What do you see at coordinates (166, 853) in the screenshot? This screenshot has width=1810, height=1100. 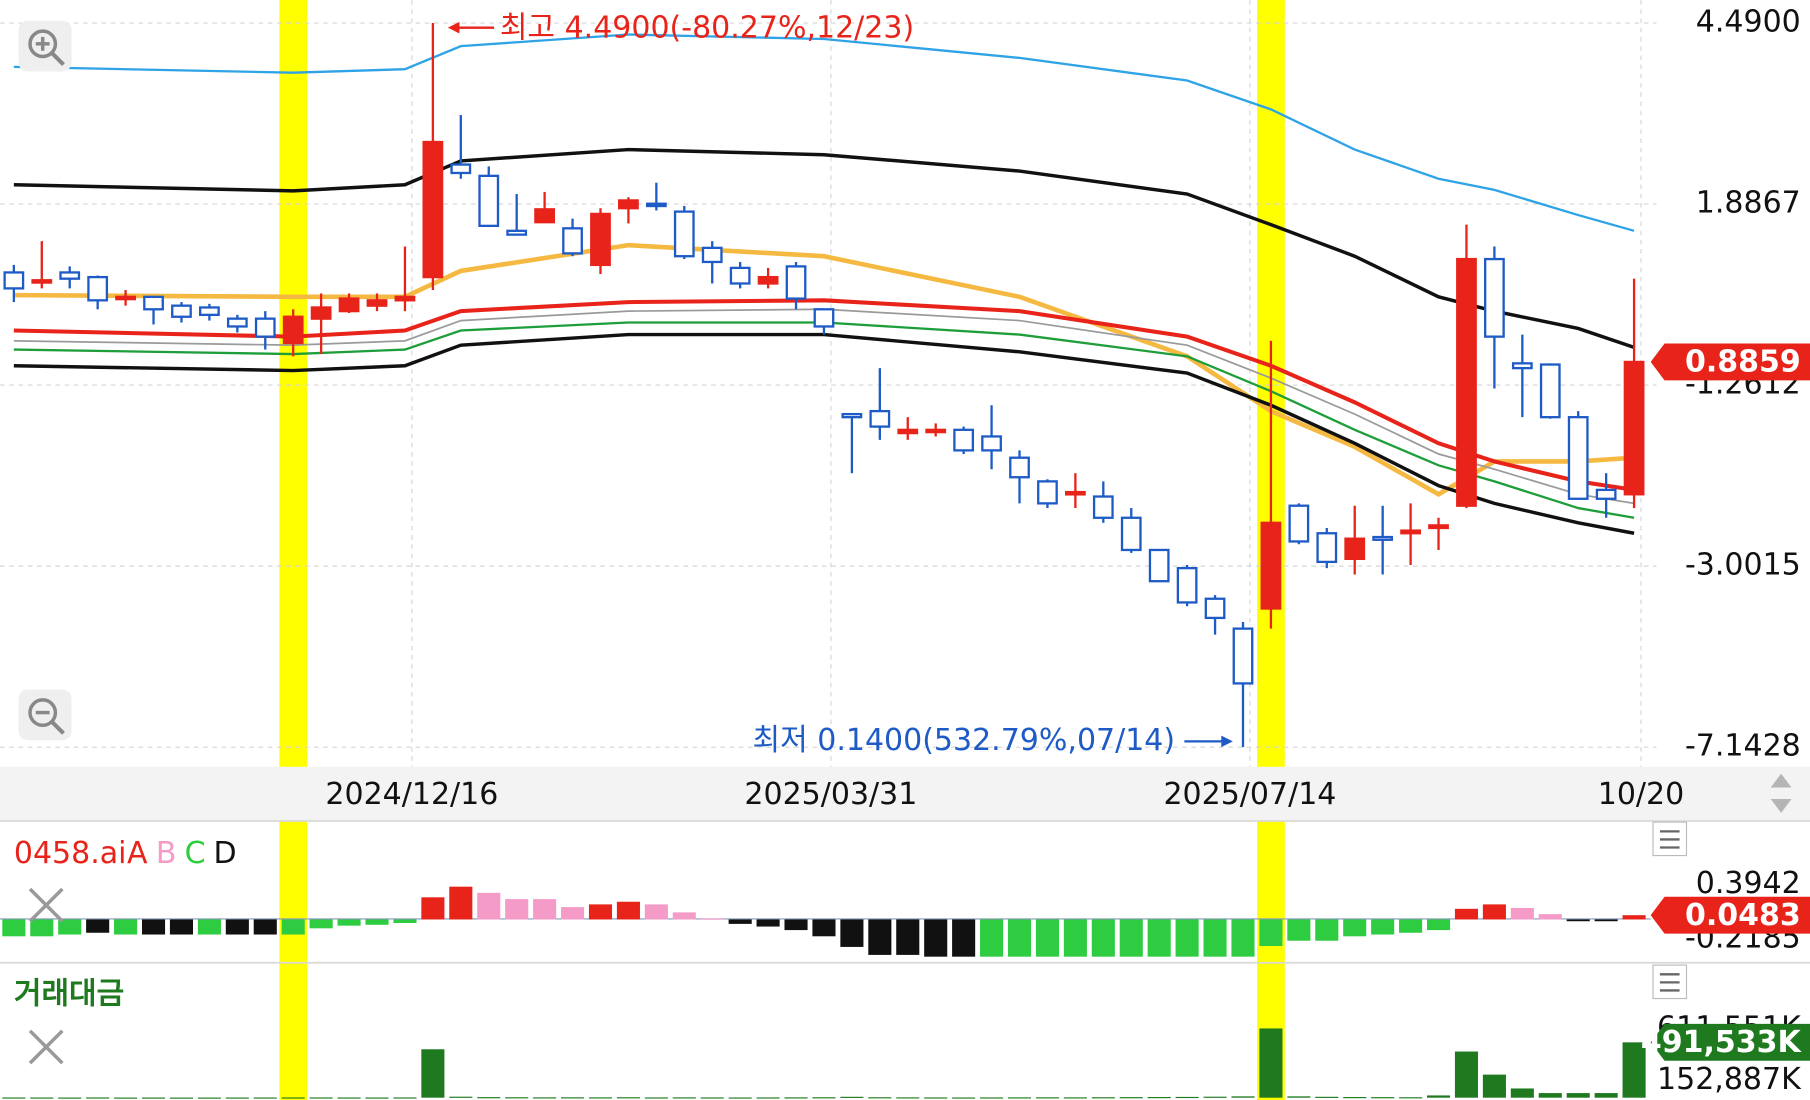 I see `legend-entry: B` at bounding box center [166, 853].